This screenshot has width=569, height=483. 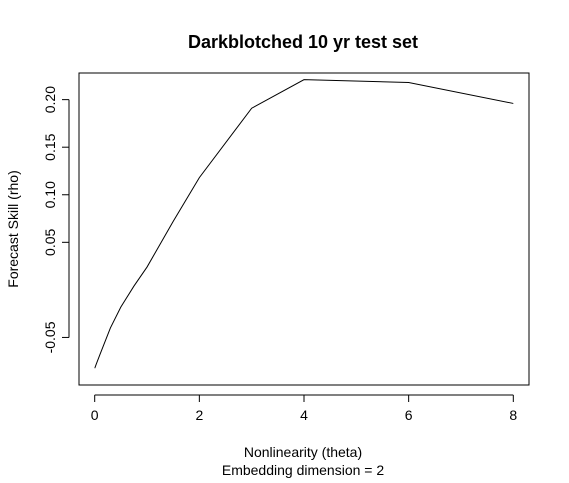 I want to click on y-axis: -0.05 0.05 0.10 0.15 0.20, so click(x=56, y=219).